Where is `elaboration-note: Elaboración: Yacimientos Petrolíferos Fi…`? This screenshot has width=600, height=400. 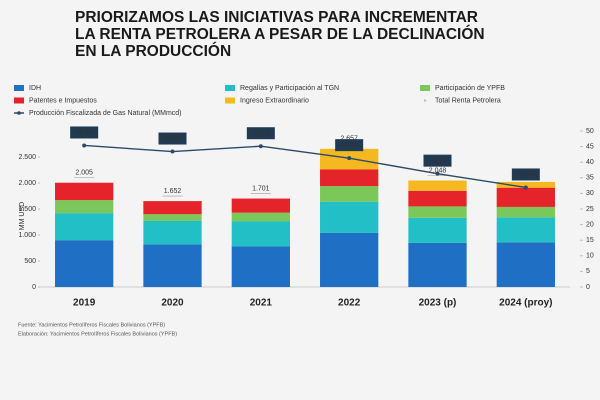
elaboration-note: Elaboración: Yacimientos Petrolíferos Fi… is located at coordinates (97, 334).